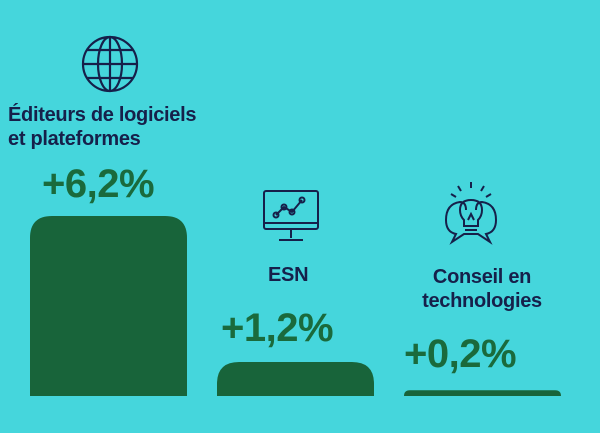  I want to click on category-label-2: Conseil en technologies, so click(482, 289).